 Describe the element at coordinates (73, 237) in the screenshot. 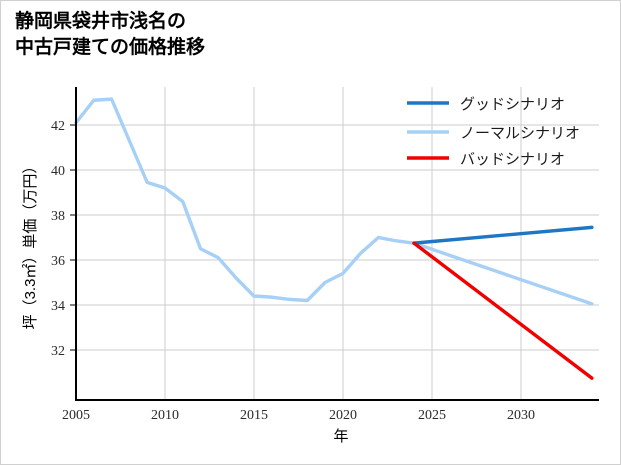

I see `y-tick-marks` at that location.